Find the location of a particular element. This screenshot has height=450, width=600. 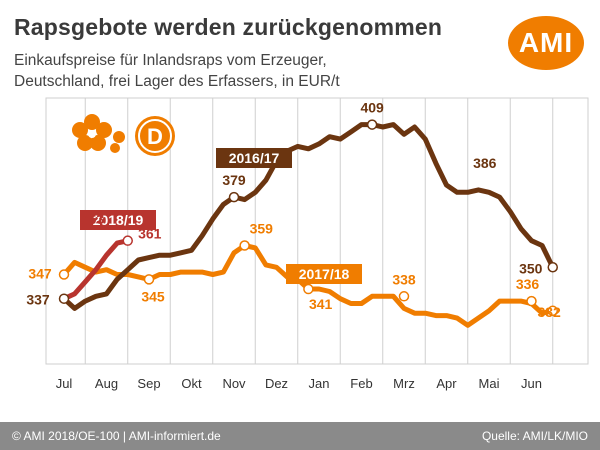

x-tick-label: Jan is located at coordinates (319, 383).